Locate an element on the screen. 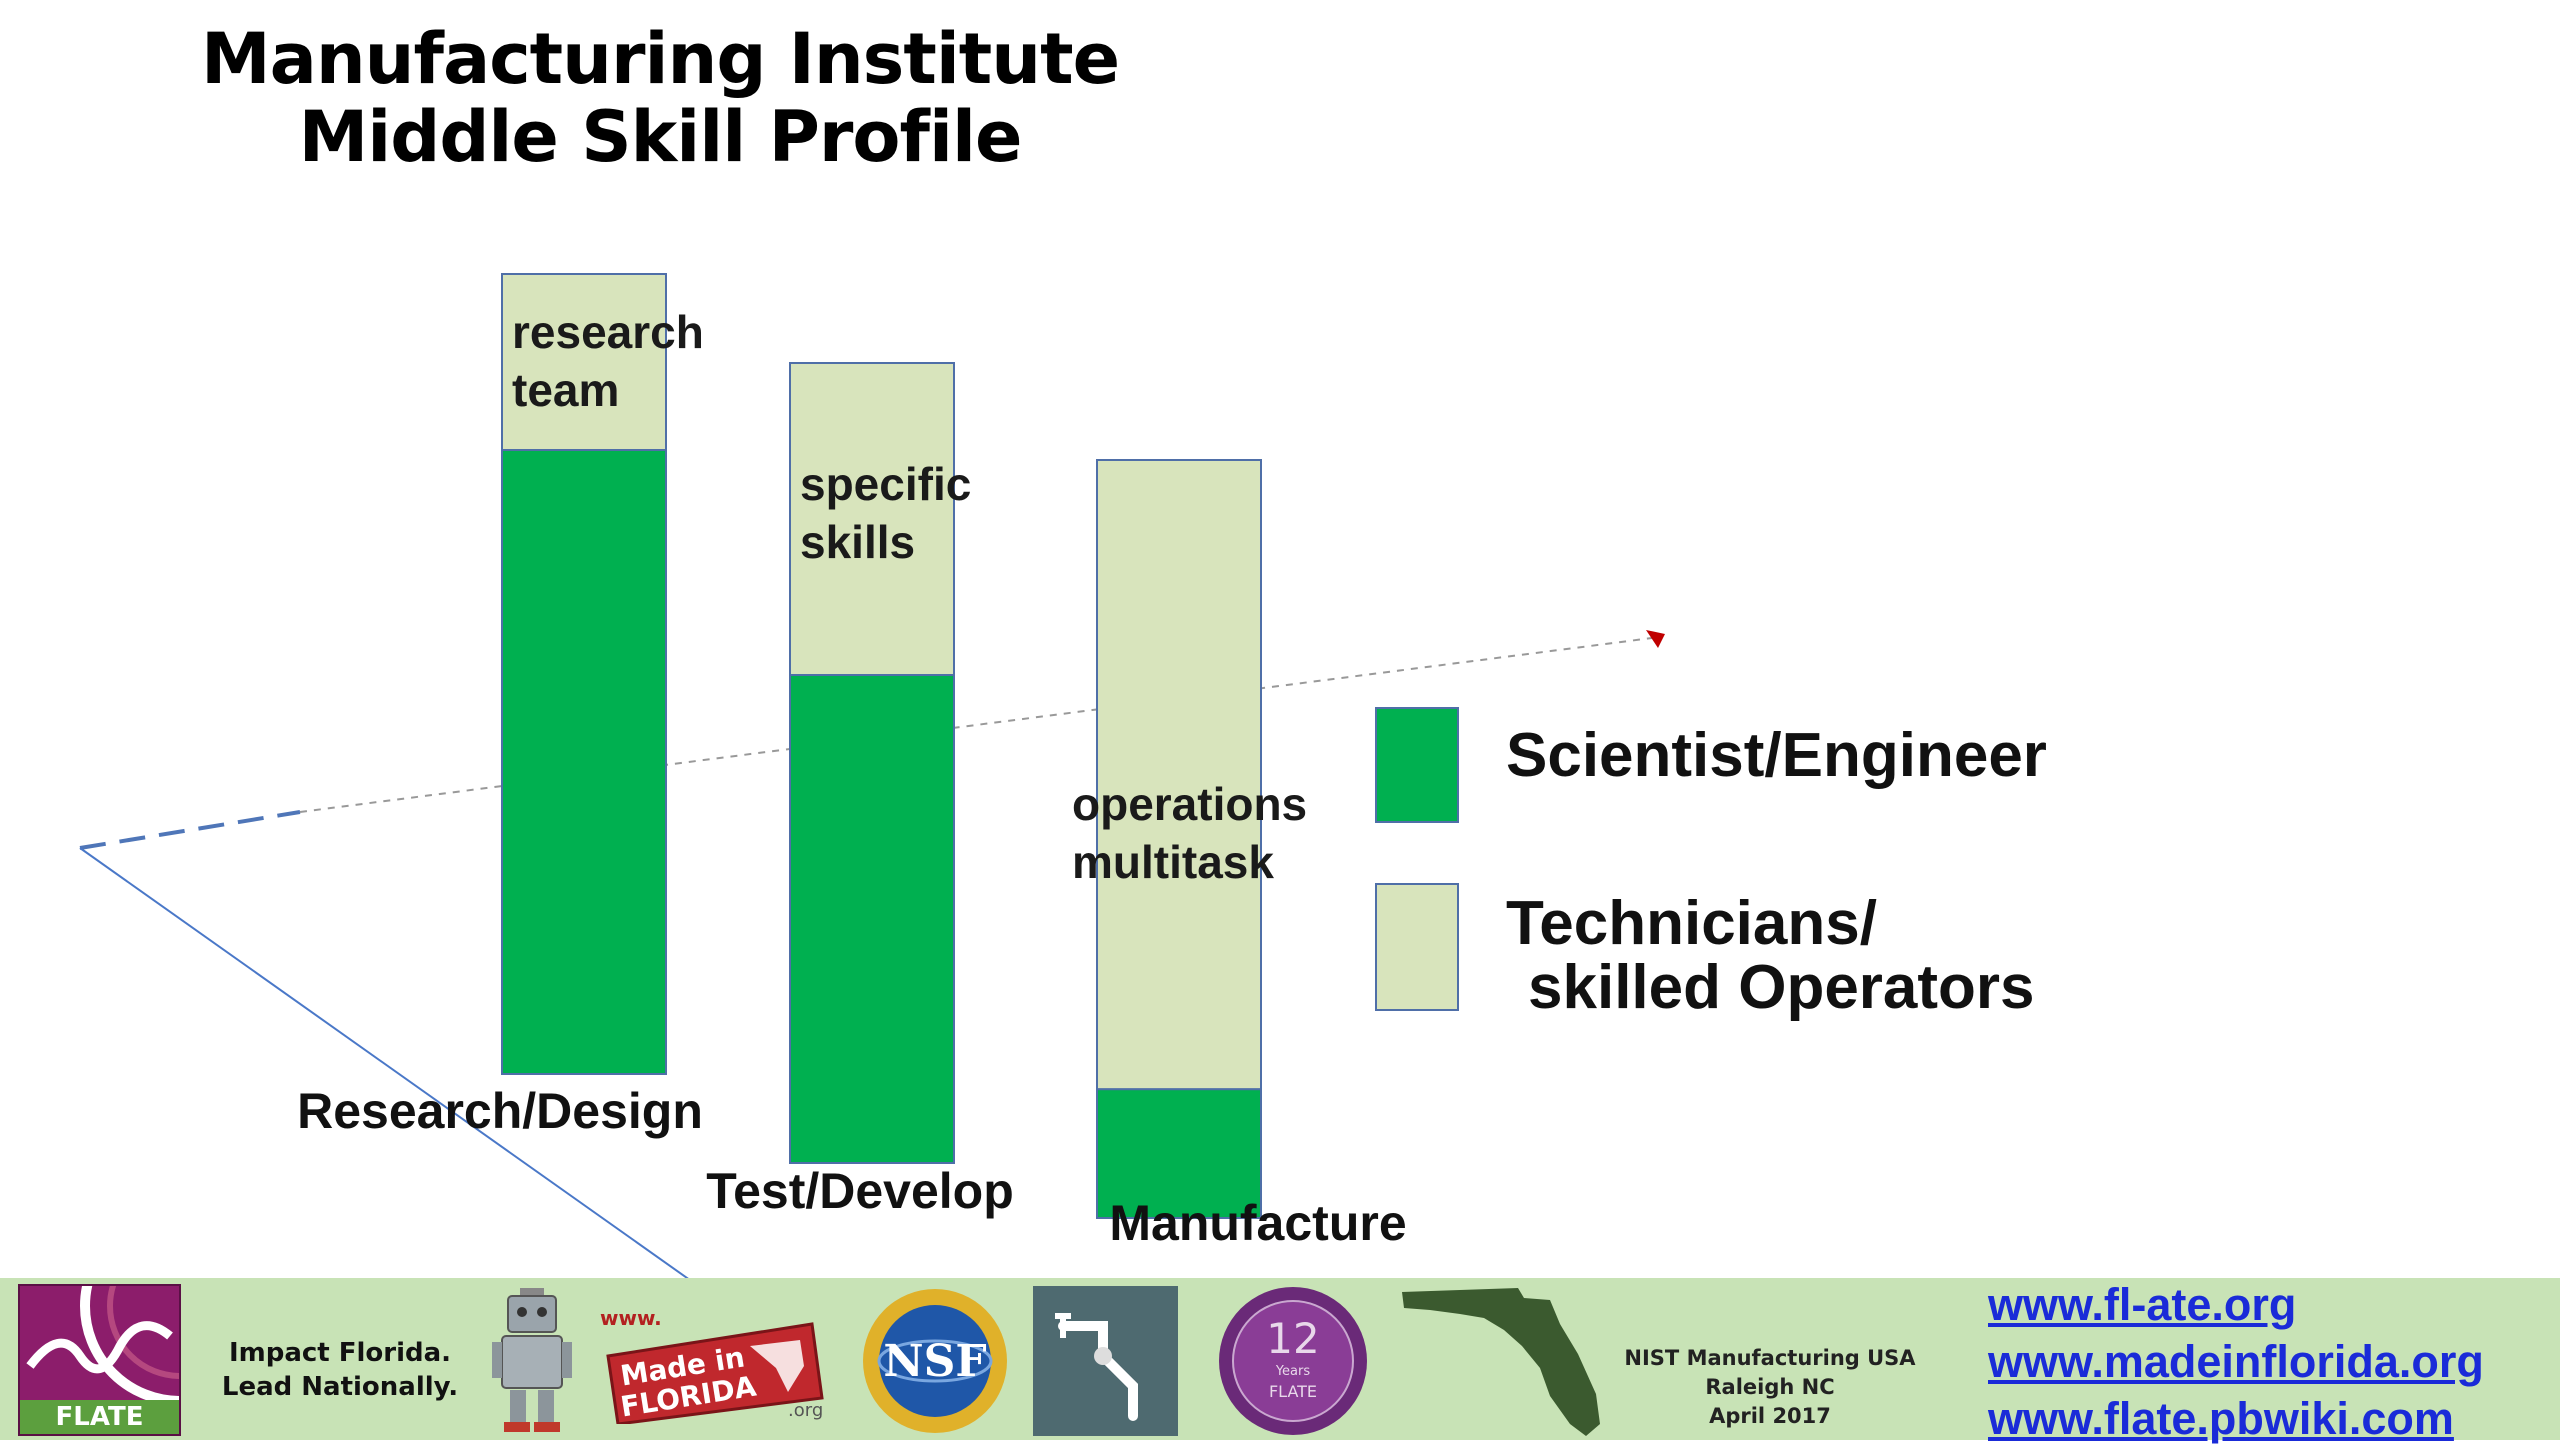 The height and width of the screenshot is (1447, 2560). perspective-arrow-line is located at coordinates (384, 1062).